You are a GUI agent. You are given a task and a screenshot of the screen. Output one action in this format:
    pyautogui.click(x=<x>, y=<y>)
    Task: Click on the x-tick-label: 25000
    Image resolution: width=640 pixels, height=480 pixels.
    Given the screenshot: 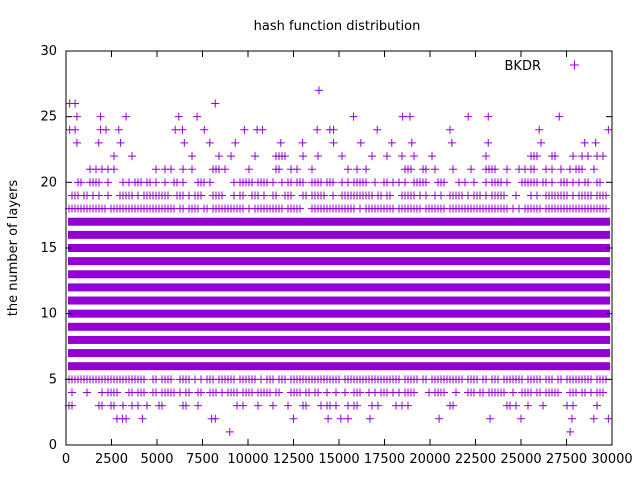 What is the action you would take?
    pyautogui.click(x=520, y=459)
    